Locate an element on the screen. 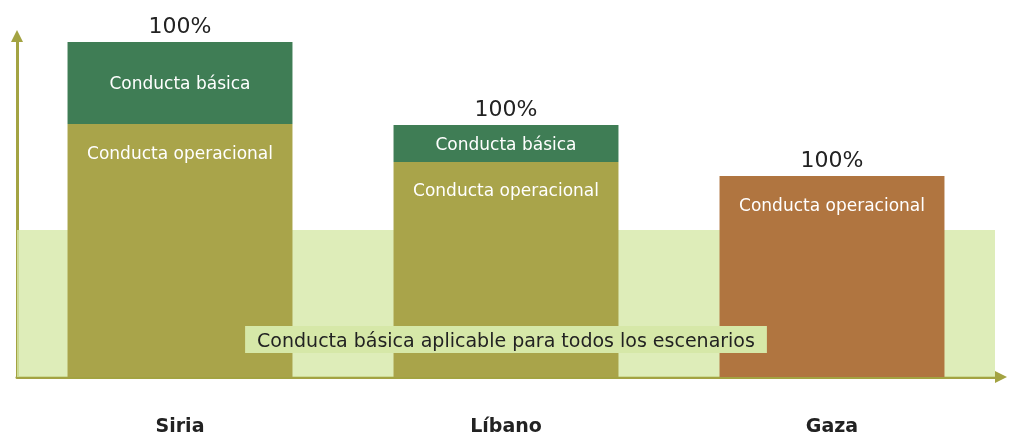 The image size is (1009, 435). band-label: Conducta básica aplicable para todos los escenarios is located at coordinates (506, 339).